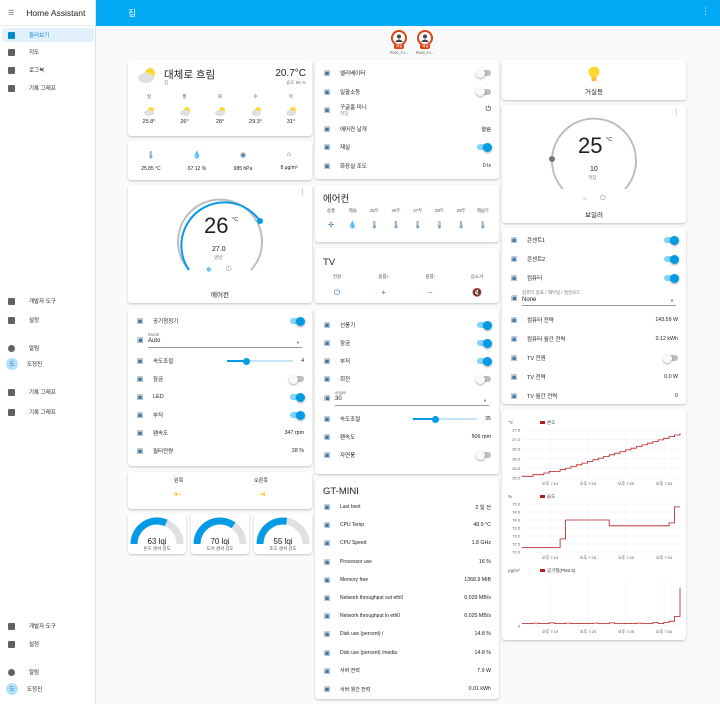  I want to click on select-field: angle 30 ▼, so click(412, 398).